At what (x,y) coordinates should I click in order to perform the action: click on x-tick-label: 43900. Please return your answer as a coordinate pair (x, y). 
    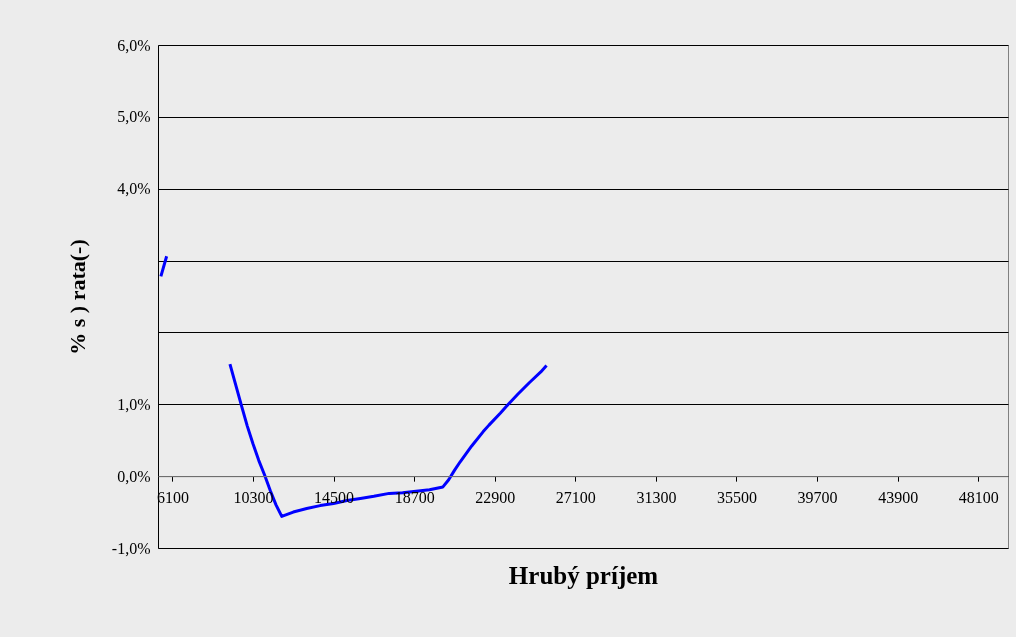
    Looking at the image, I should click on (898, 497).